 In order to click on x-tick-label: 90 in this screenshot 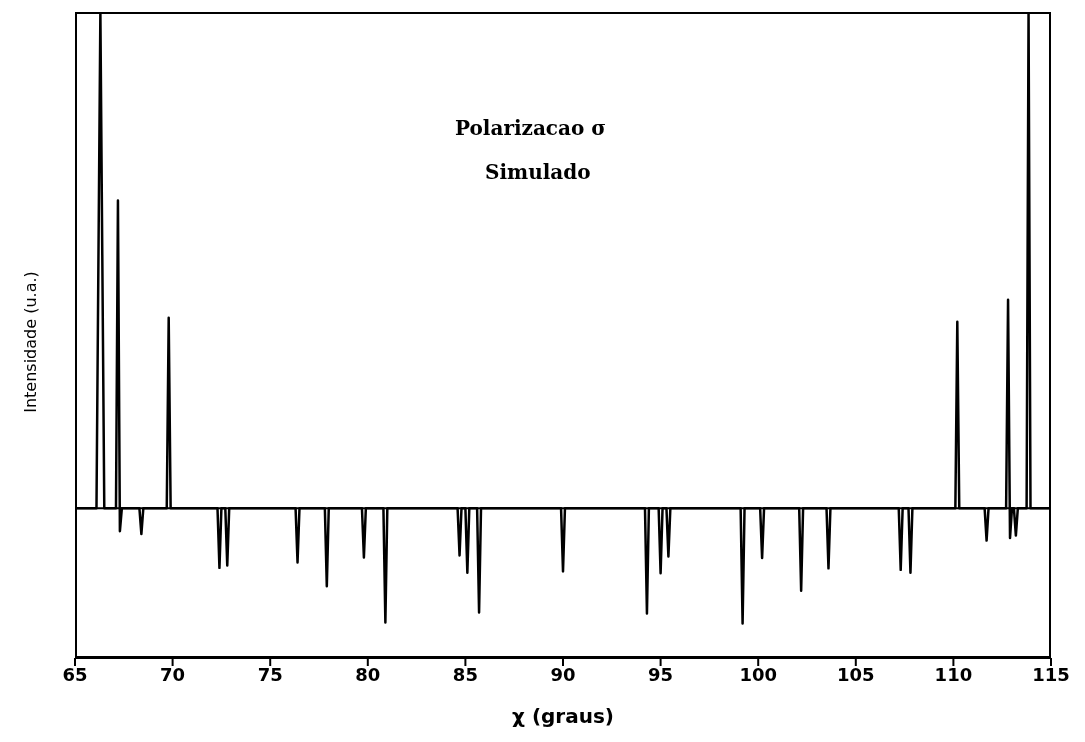, I will do `click(563, 674)`.